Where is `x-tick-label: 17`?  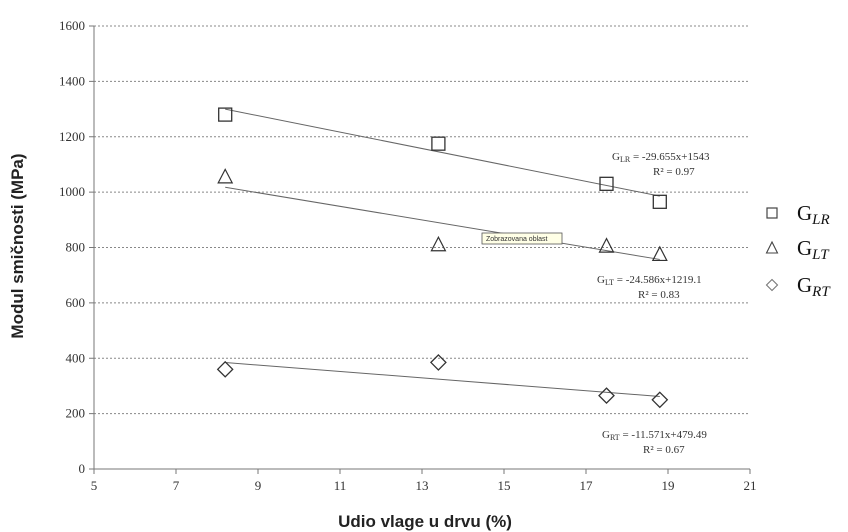
x-tick-label: 17 is located at coordinates (587, 485).